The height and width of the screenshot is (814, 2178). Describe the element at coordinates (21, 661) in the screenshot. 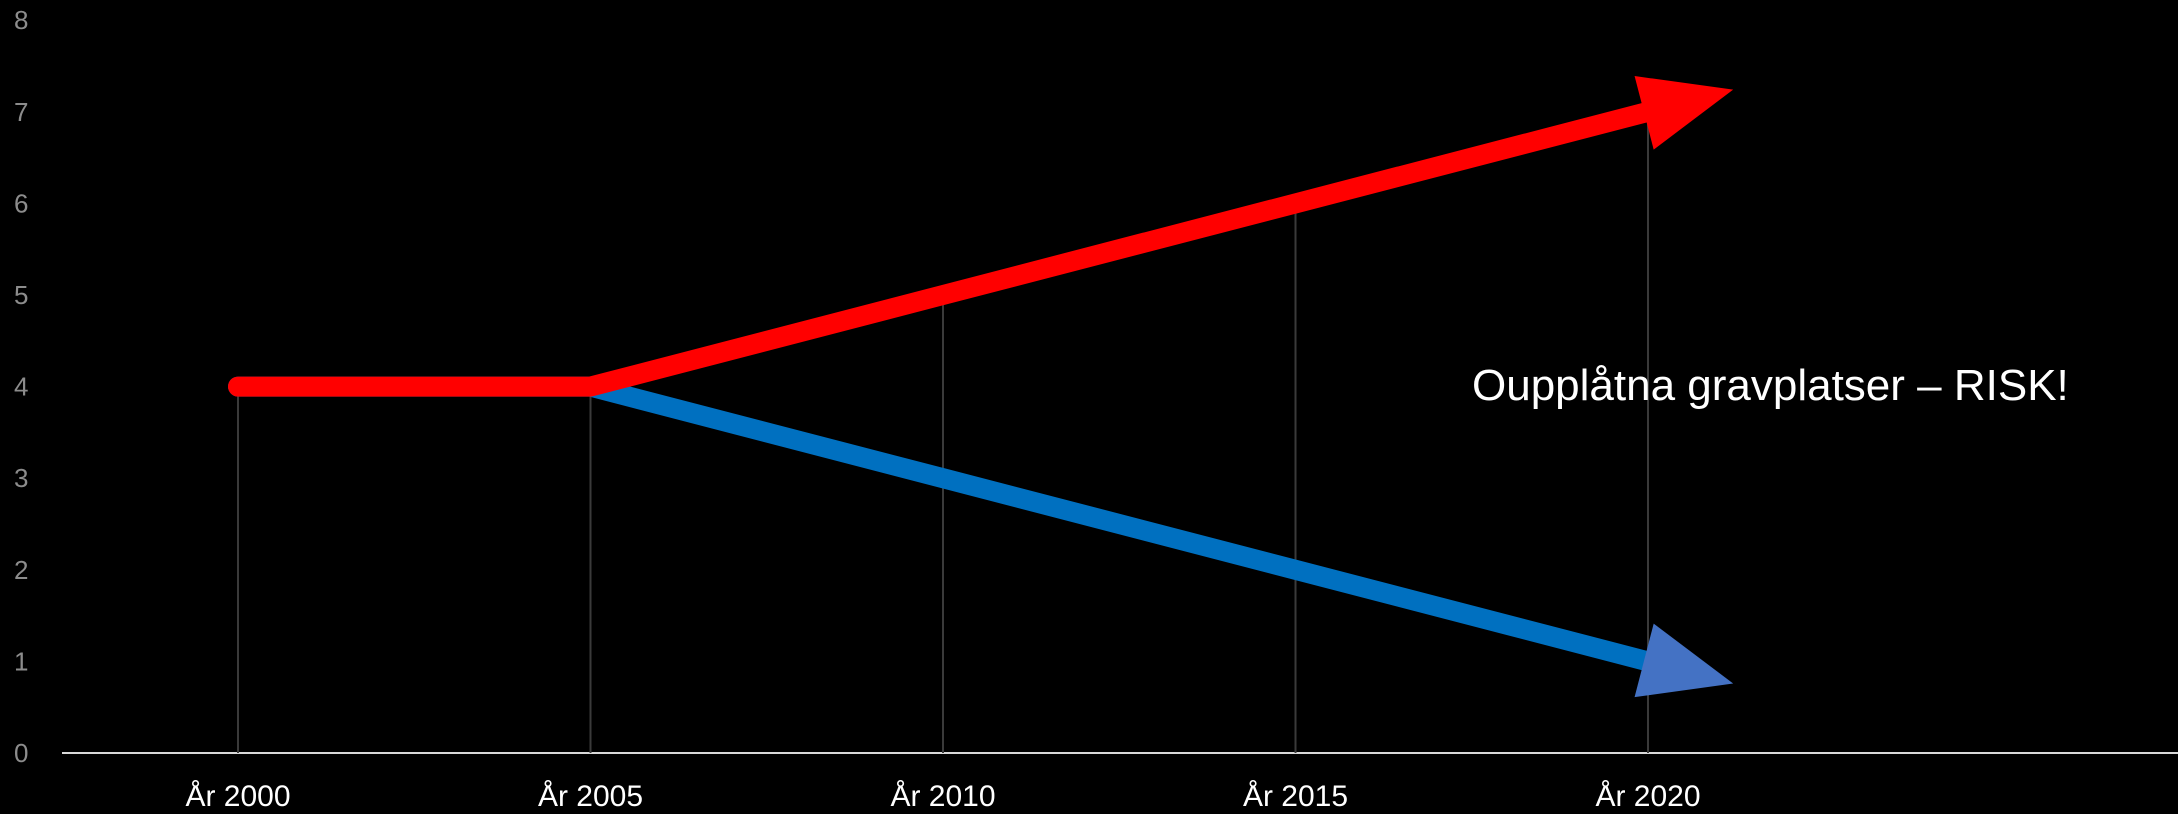

I see `y-tick-label: 1` at that location.